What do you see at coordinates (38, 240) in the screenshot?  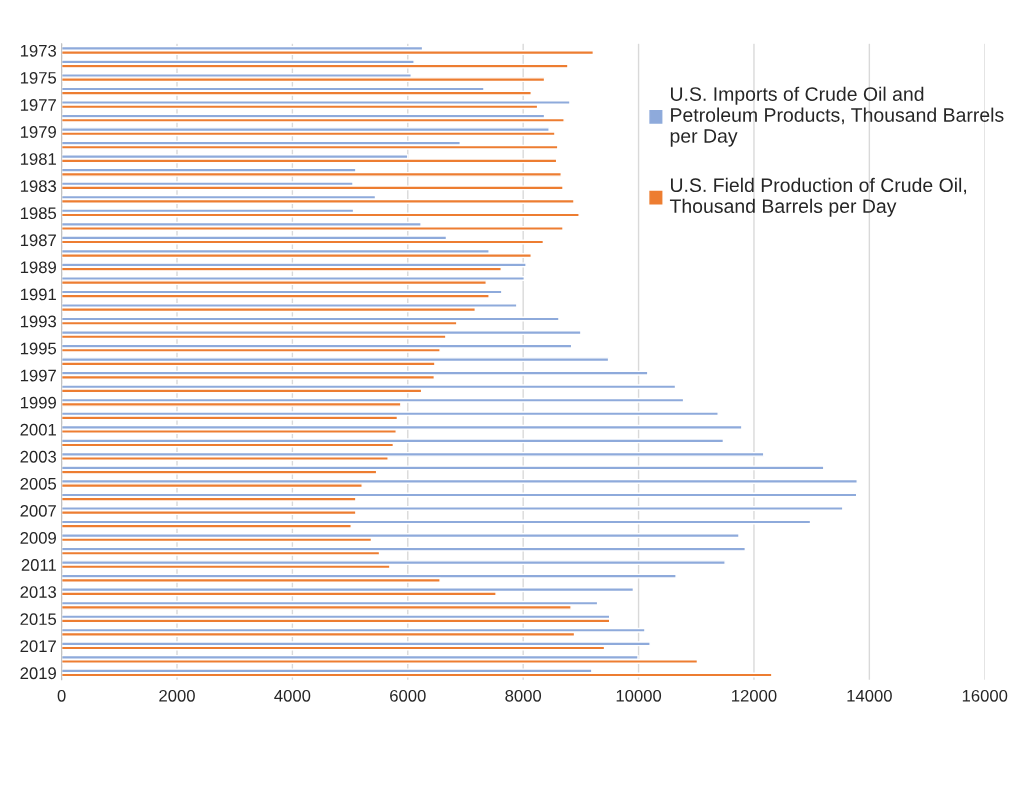 I see `y-tick-label: 1987` at bounding box center [38, 240].